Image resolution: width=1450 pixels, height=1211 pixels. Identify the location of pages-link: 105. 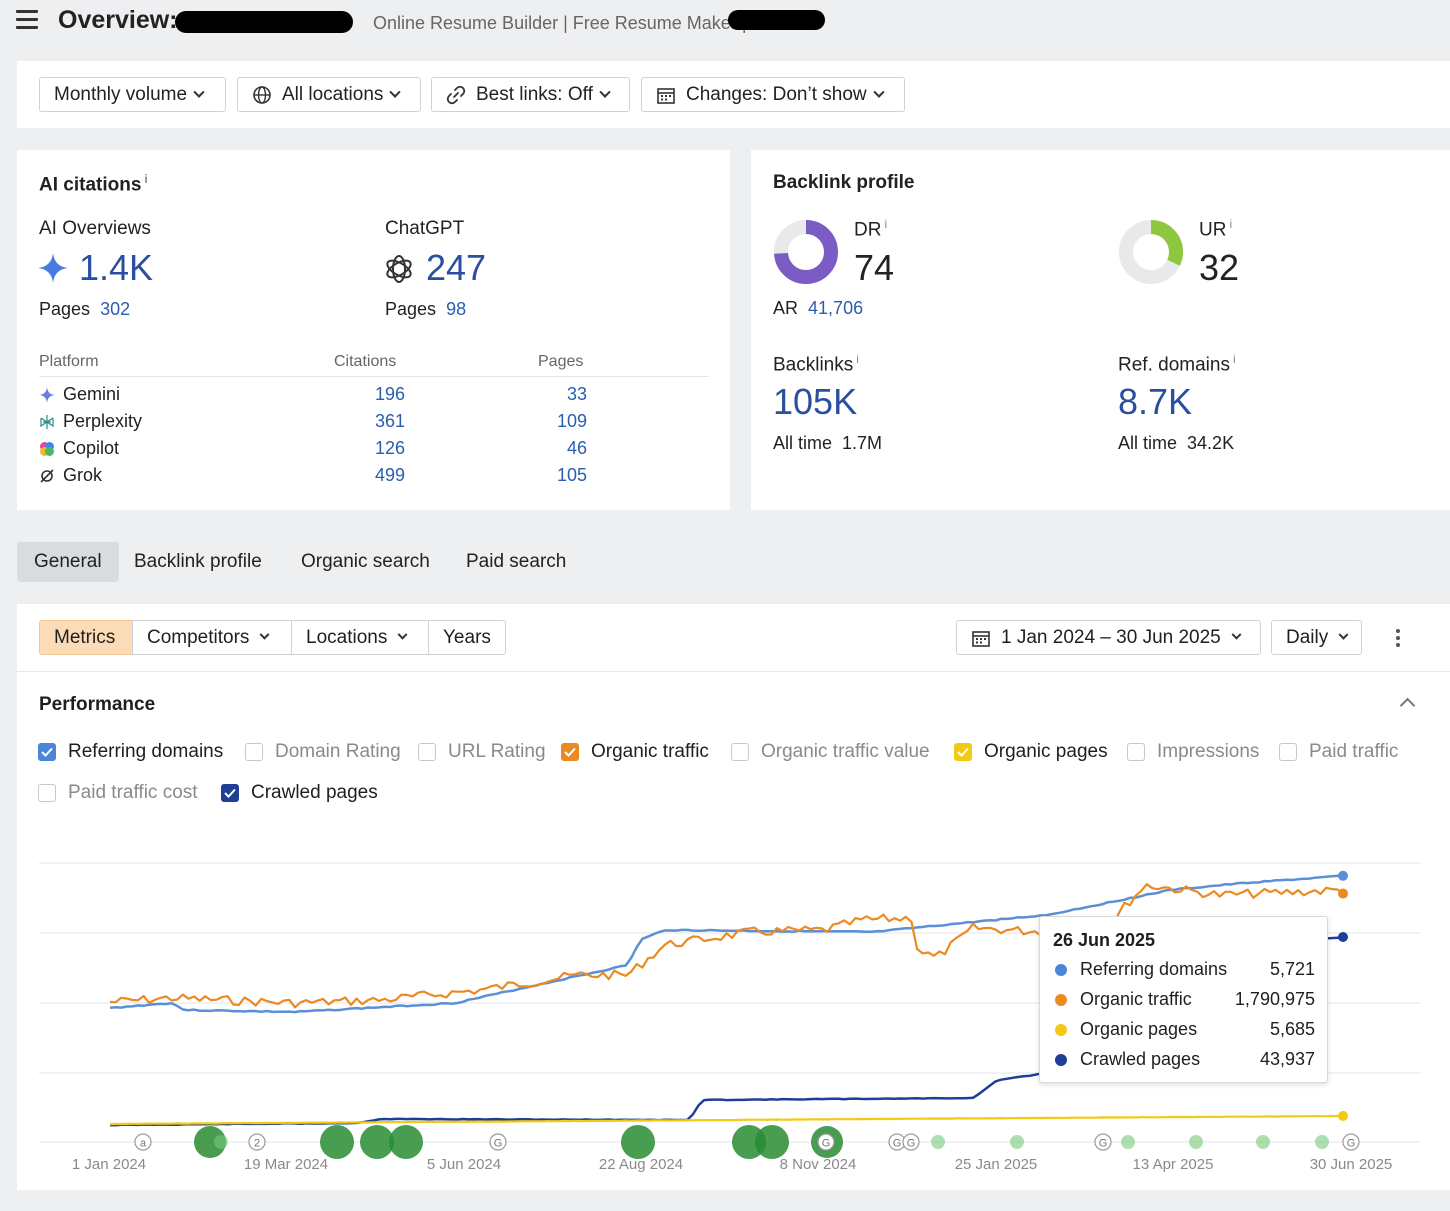
(571, 475).